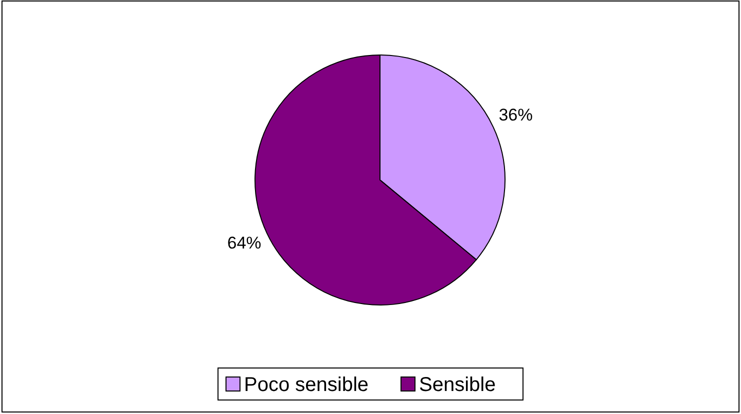  What do you see at coordinates (244, 242) in the screenshot?
I see `data-label: 64%` at bounding box center [244, 242].